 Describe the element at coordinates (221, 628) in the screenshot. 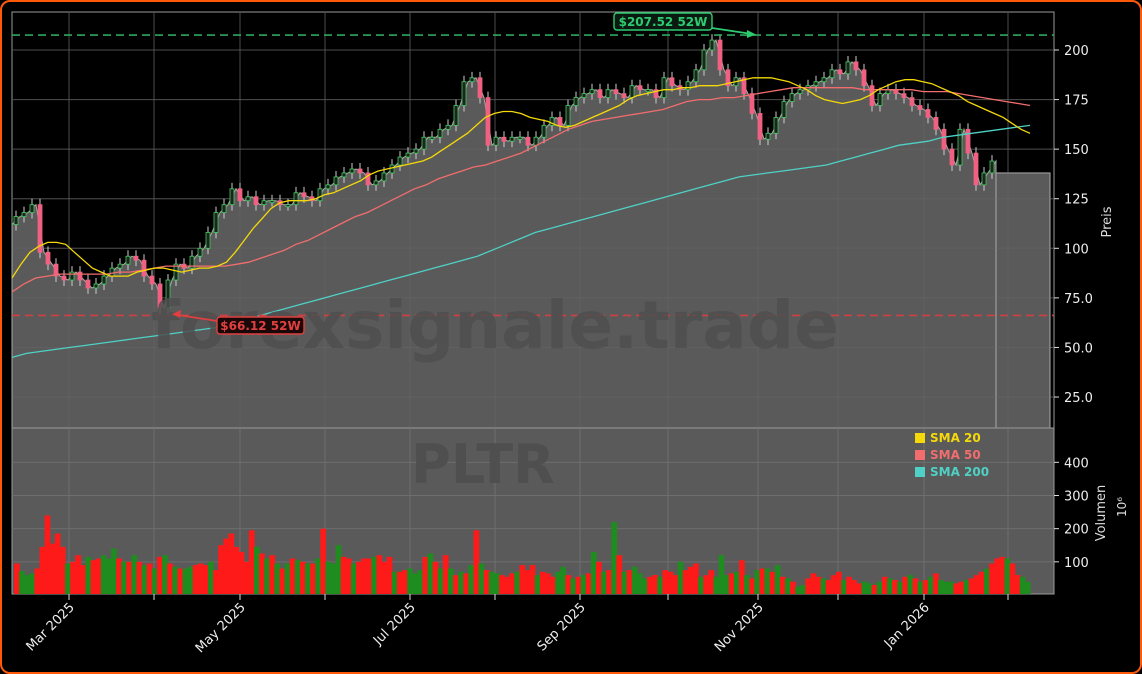

I see `x-tick-label: May 2025` at that location.